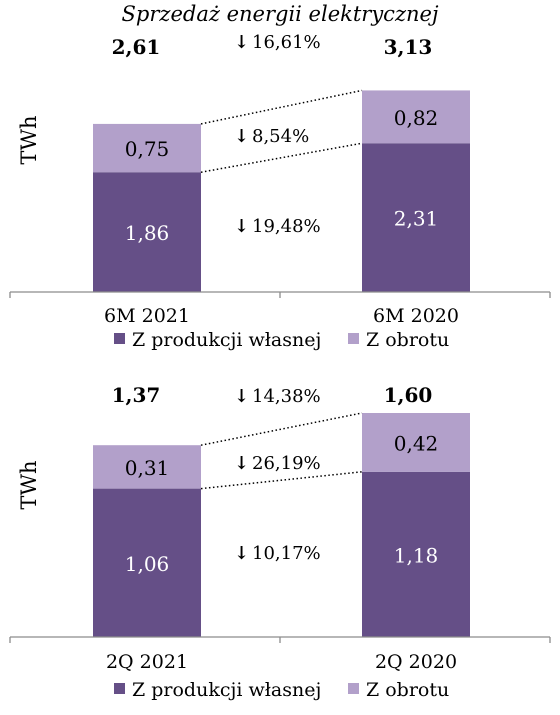 The image size is (560, 715). What do you see at coordinates (147, 662) in the screenshot?
I see `category-label: 2Q 2021` at bounding box center [147, 662].